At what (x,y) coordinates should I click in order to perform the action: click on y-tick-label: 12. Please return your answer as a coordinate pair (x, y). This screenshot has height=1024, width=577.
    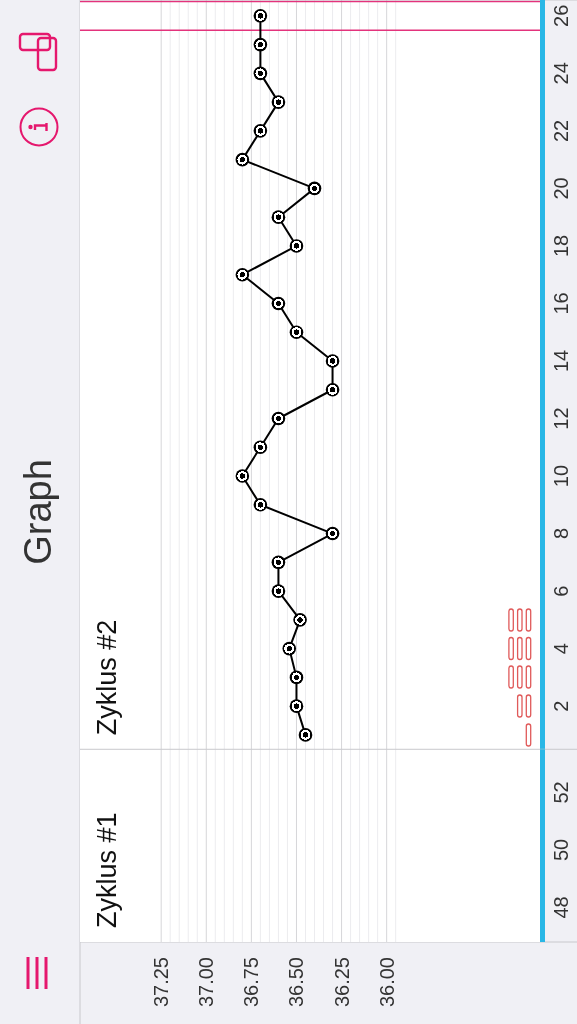
    Looking at the image, I should click on (561, 418).